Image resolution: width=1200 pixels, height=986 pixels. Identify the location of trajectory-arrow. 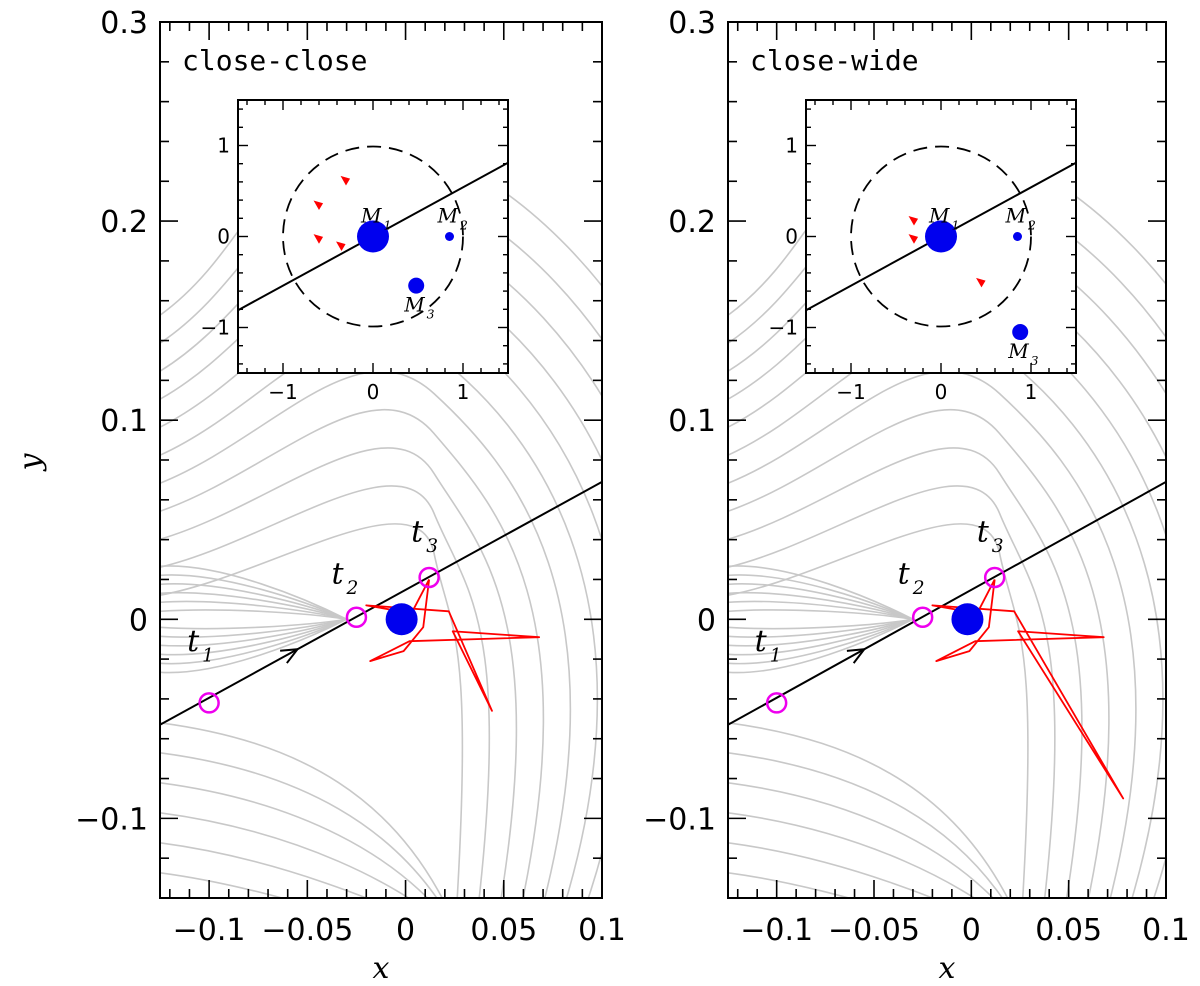
(856, 656).